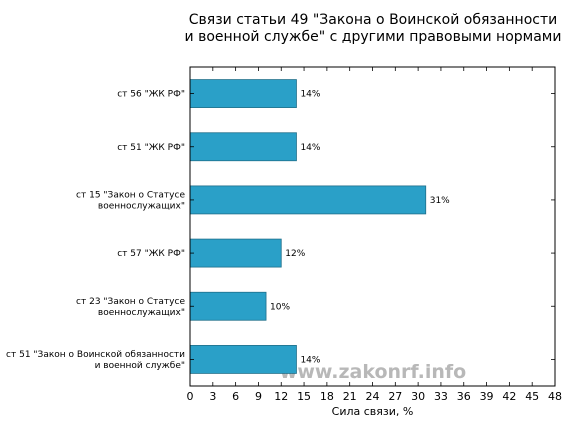 The width and height of the screenshot is (576, 432). Describe the element at coordinates (304, 396) in the screenshot. I see `x-tick-label: 15` at that location.